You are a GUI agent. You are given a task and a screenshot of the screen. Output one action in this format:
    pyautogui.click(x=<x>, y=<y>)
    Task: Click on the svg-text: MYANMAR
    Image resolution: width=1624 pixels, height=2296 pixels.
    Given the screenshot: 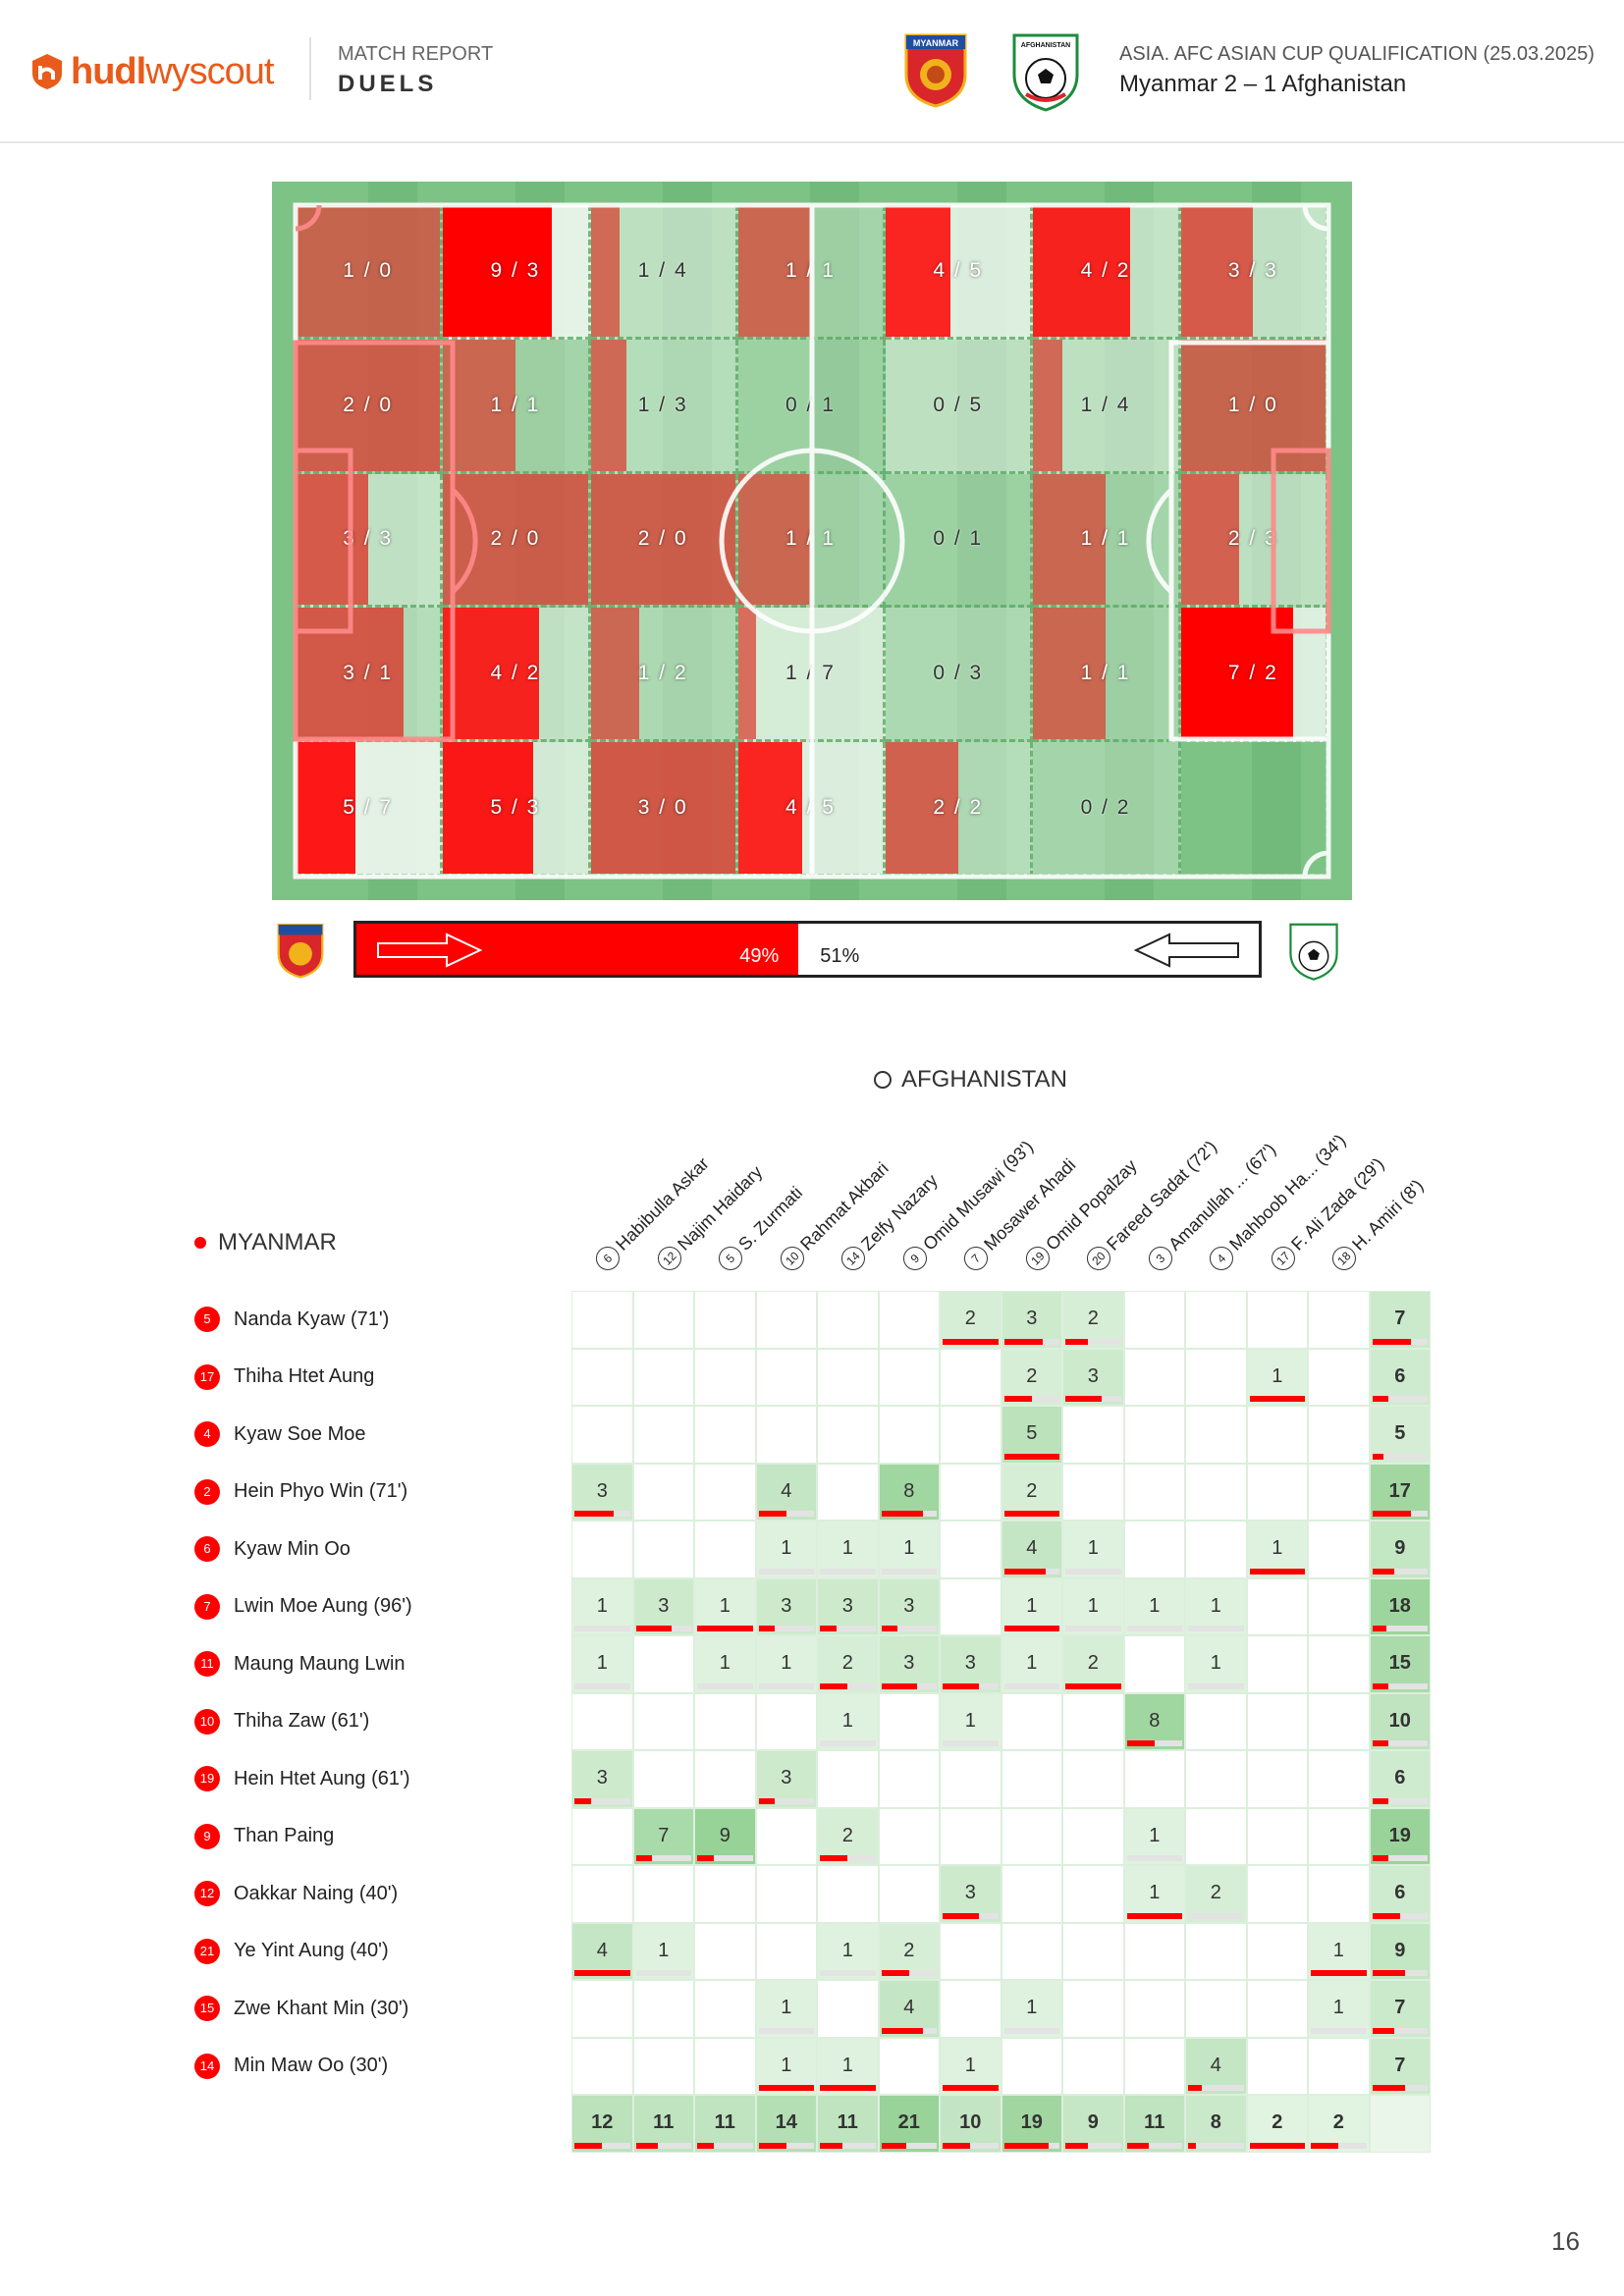 What is the action you would take?
    pyautogui.click(x=936, y=43)
    